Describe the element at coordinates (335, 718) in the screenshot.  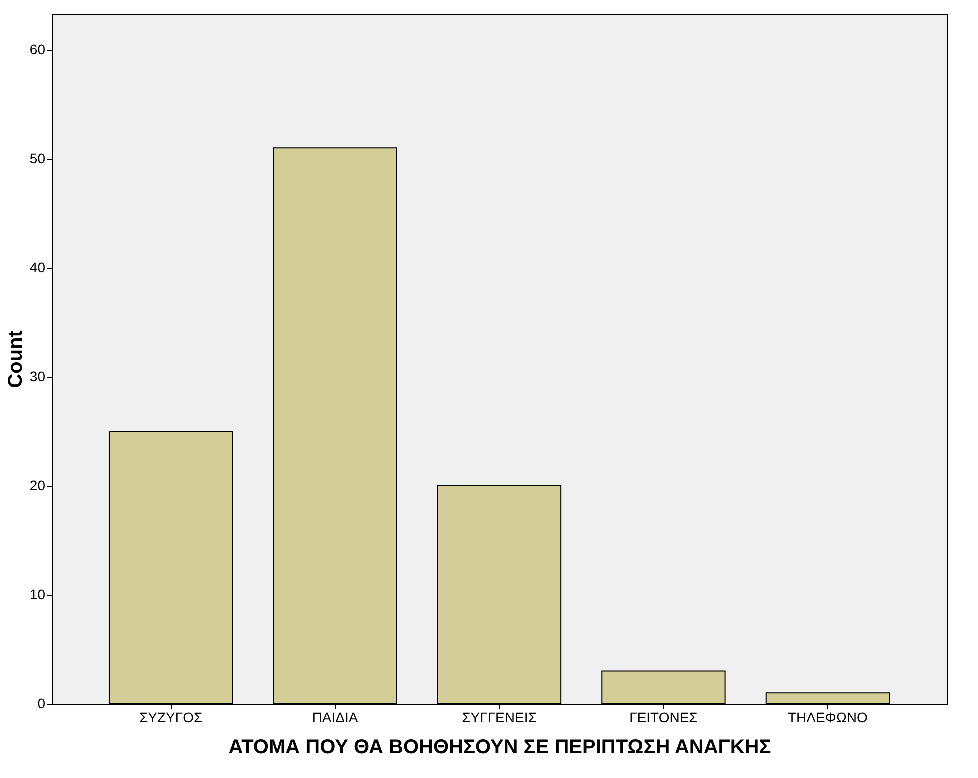
I see `x-tick-label: ΠΑΙΔΙΑ` at that location.